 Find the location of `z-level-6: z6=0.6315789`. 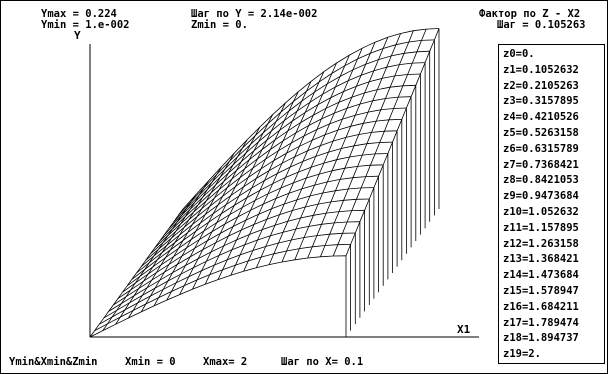

z-level-6: z6=0.6315789 is located at coordinates (541, 148).